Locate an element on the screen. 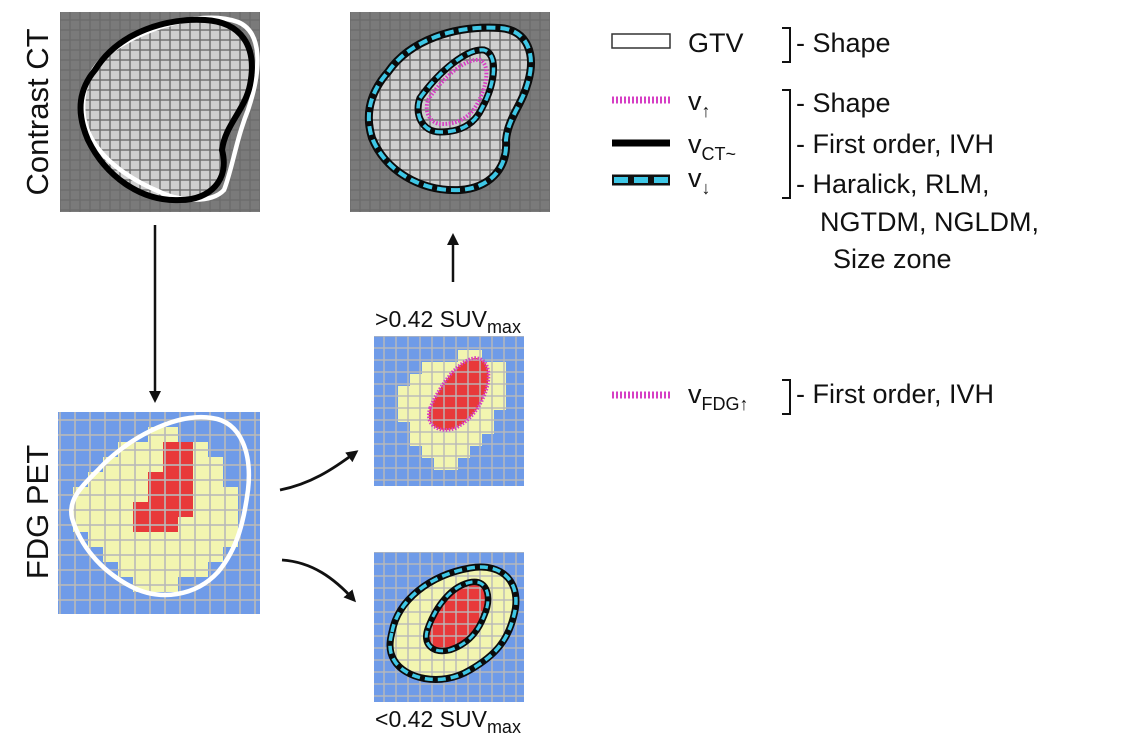 The height and width of the screenshot is (752, 1136). threshold-low-main: <0.42 SUV is located at coordinates (431, 719).